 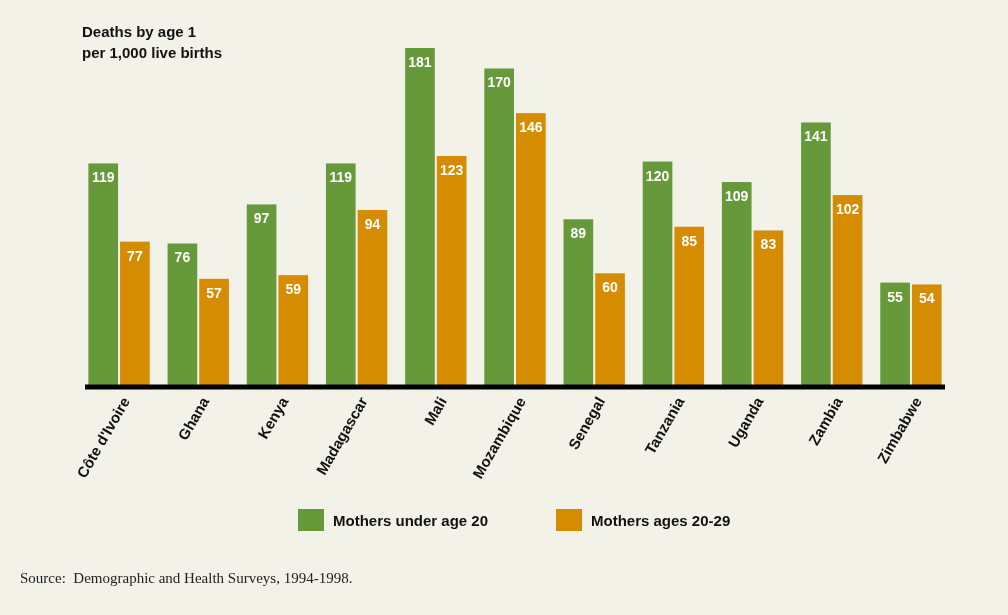 I want to click on data-label: 123, so click(x=451, y=169).